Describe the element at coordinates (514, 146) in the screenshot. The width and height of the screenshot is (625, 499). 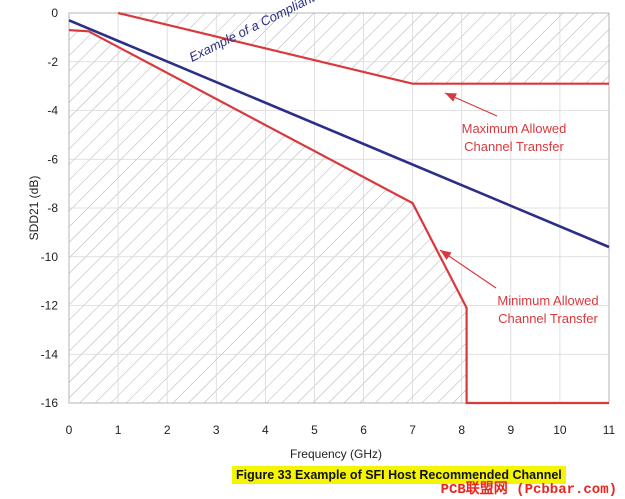
I see `annotation-max-allowed: Channel Transfer` at that location.